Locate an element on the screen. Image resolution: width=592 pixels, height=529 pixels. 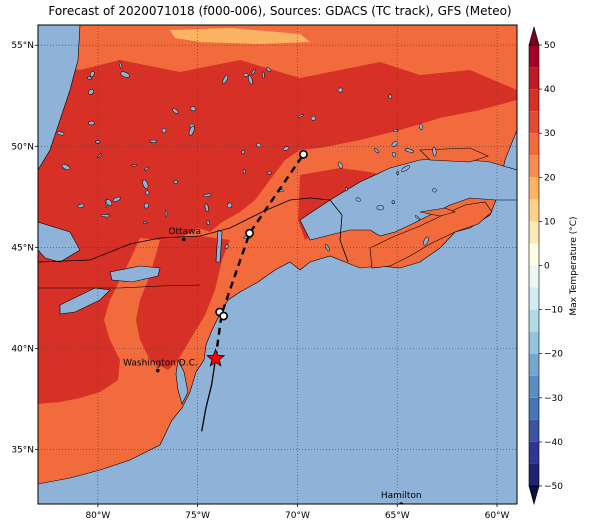
gulf-st-lawrence is located at coordinates (408, 199).